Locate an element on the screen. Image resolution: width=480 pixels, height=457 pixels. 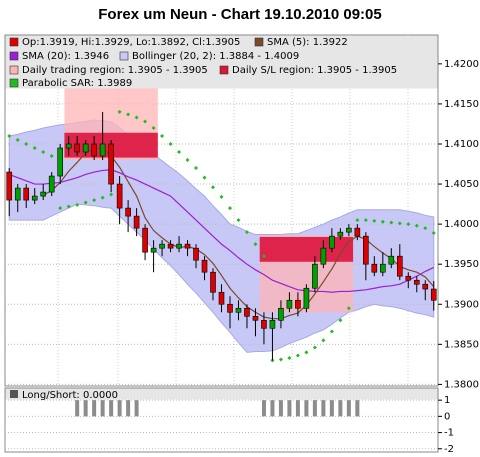
y-tick-label: 1.4200 is located at coordinates (461, 64).